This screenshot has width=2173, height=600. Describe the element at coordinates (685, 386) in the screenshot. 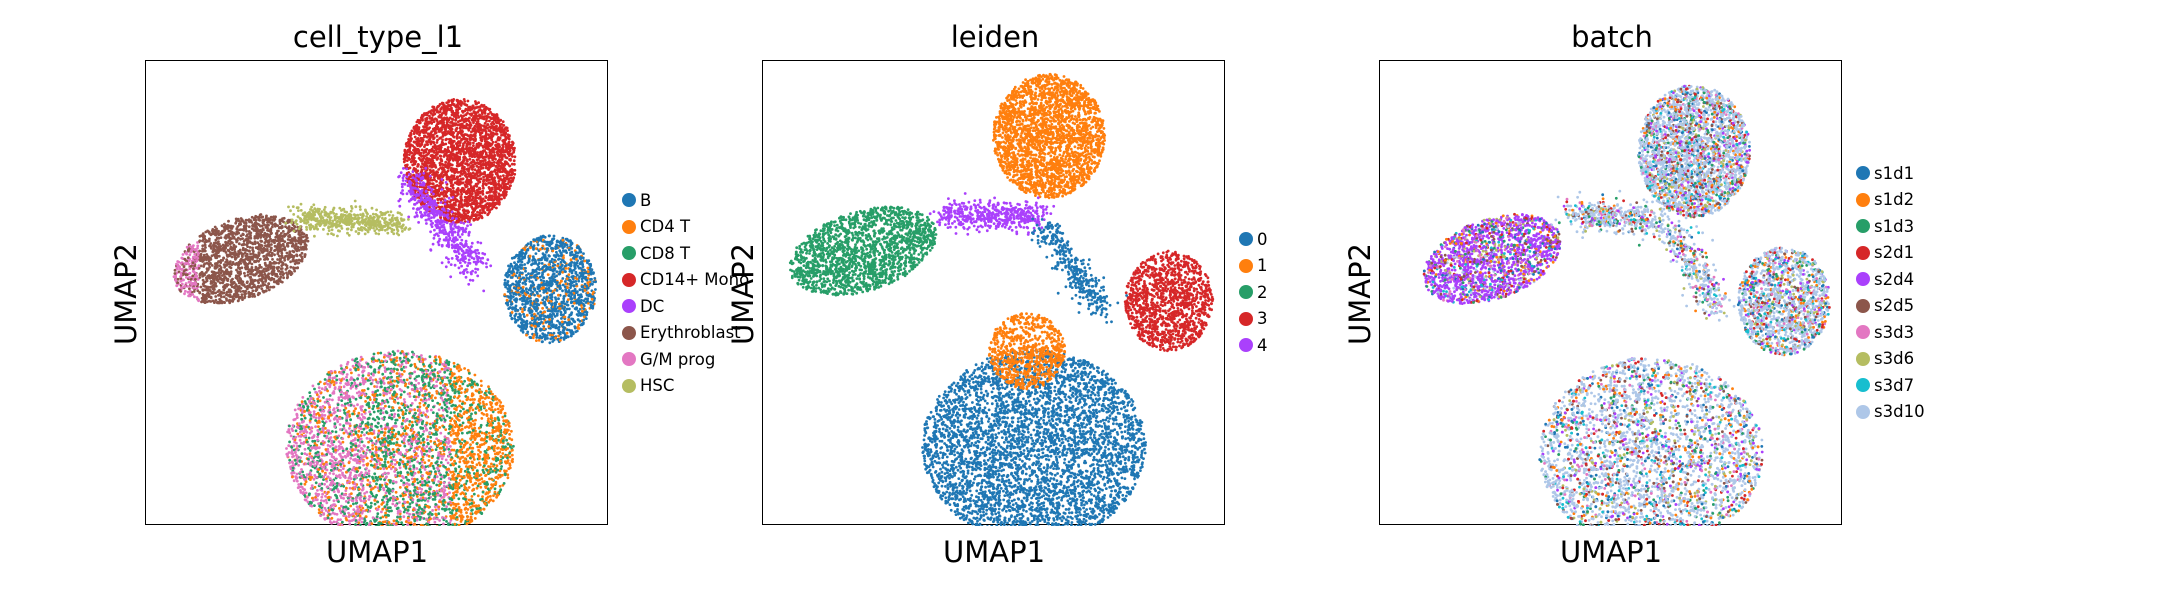

I see `legend-item: HSC` at that location.